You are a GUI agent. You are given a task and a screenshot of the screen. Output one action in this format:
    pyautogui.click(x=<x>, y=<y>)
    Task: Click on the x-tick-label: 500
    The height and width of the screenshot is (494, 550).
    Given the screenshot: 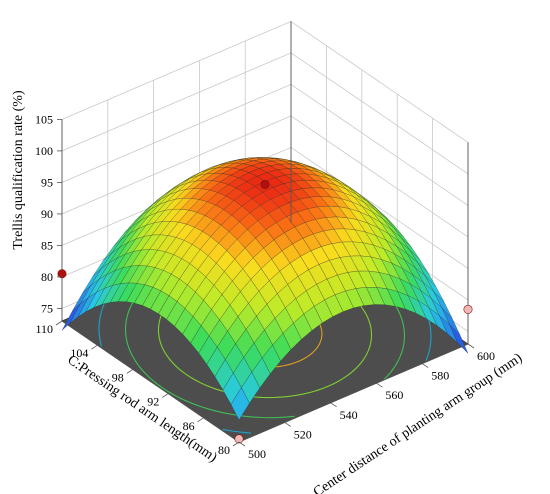 What is the action you would take?
    pyautogui.click(x=257, y=454)
    